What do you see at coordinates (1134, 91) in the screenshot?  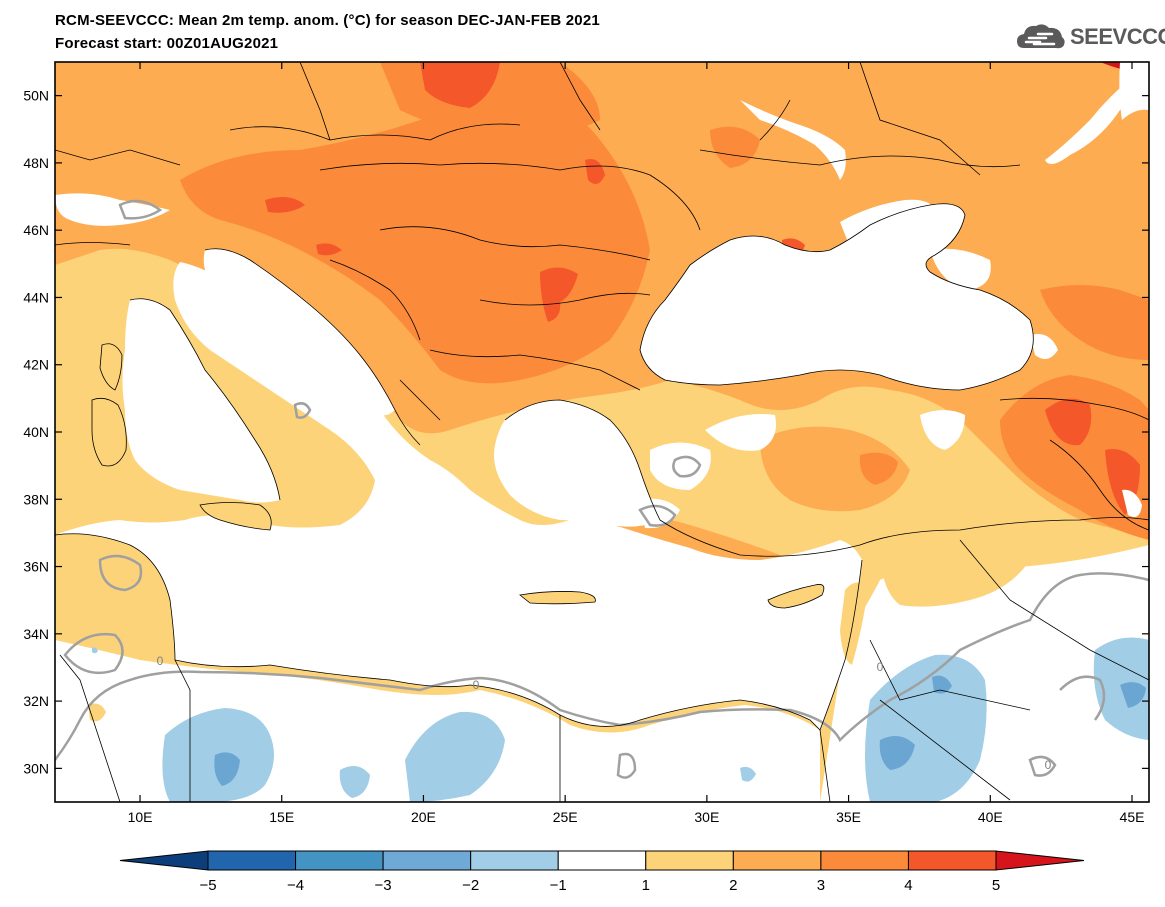 I see `caspian-sea` at bounding box center [1134, 91].